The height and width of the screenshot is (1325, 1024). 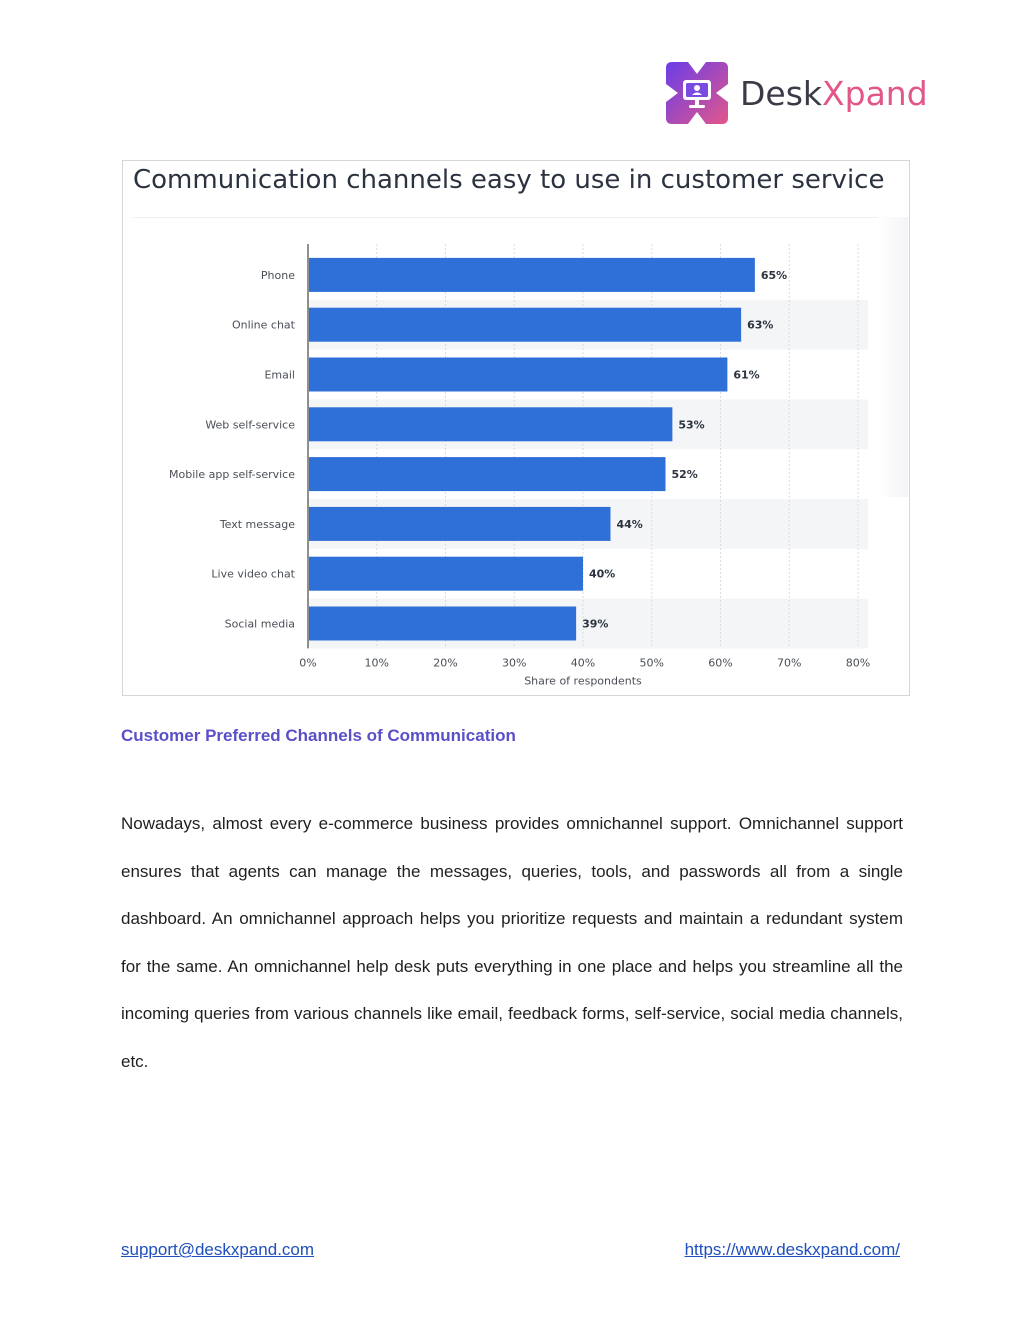 What do you see at coordinates (583, 662) in the screenshot?
I see `x-tick-label: 40%` at bounding box center [583, 662].